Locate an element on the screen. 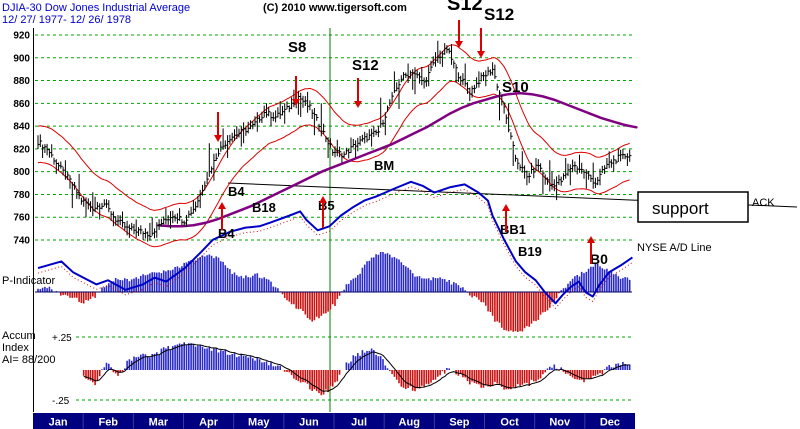 This screenshot has height=429, width=800. accum-minus-scale: -.25 is located at coordinates (61, 401).